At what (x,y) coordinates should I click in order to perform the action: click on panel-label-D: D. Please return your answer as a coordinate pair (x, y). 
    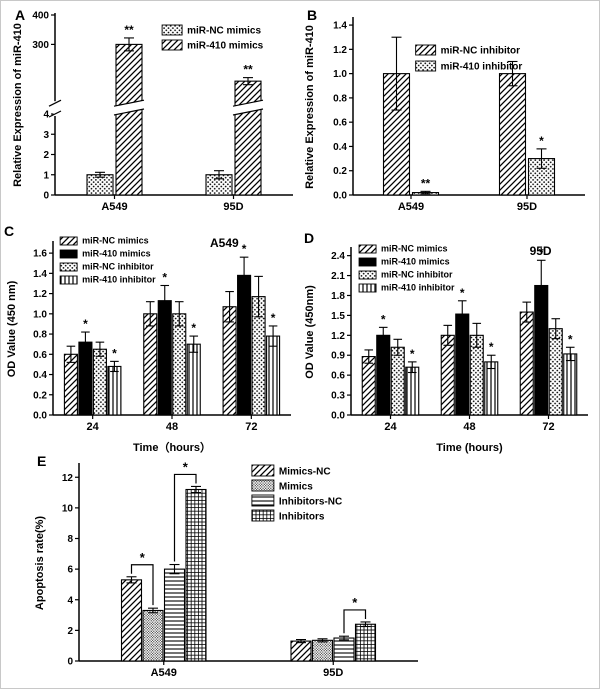
    Looking at the image, I should click on (309, 238).